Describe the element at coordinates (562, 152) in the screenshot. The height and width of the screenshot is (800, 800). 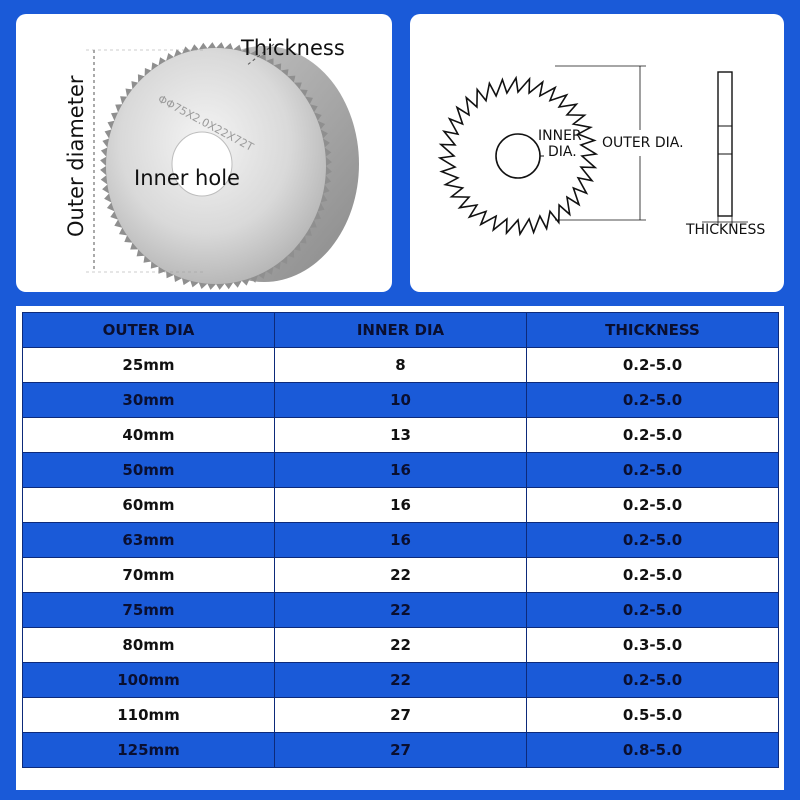
I see `inner-dia-label-line2: DIA.` at that location.